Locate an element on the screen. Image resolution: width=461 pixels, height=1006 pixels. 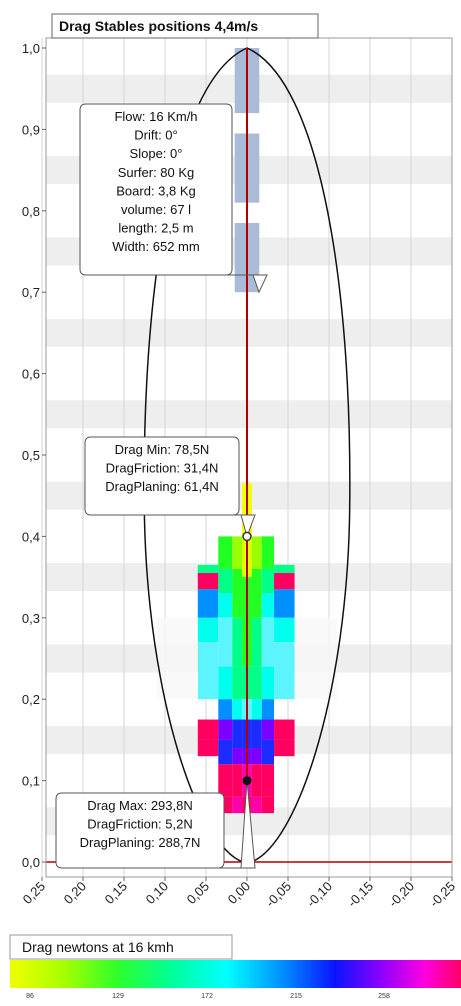
y-tick-label: 0,3 is located at coordinates (31, 618).